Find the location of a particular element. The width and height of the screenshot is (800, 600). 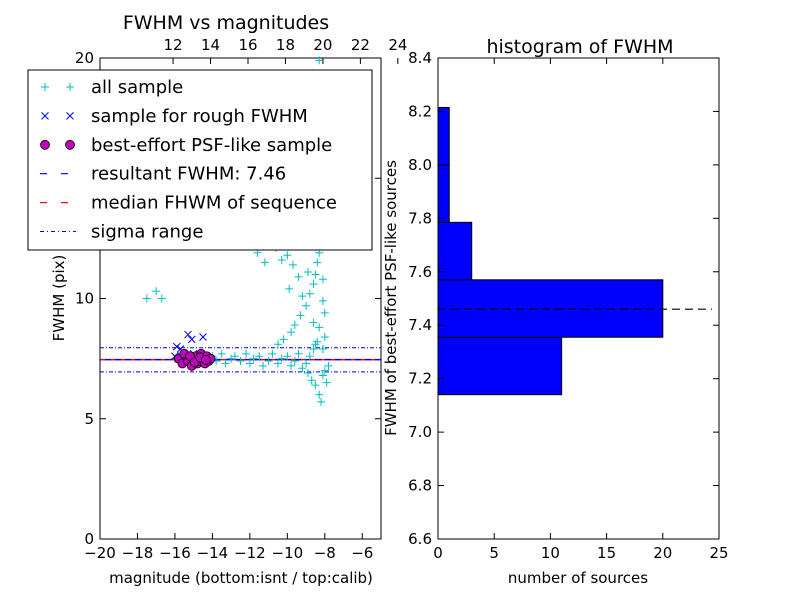

x-tick-label: −14 is located at coordinates (213, 553).